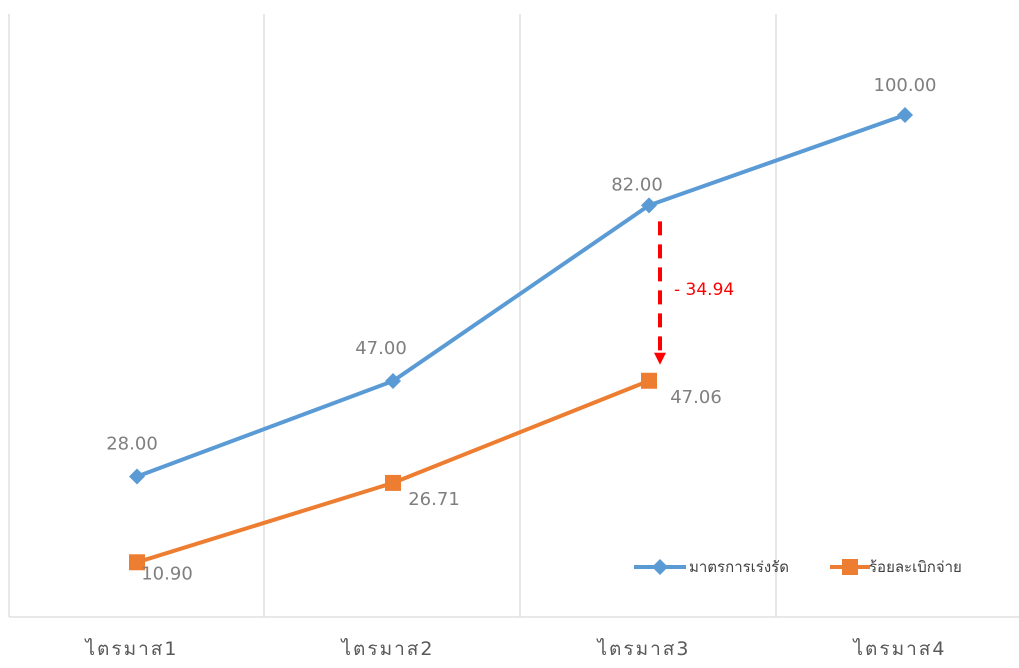 The width and height of the screenshot is (1019, 668). Describe the element at coordinates (739, 567) in the screenshot. I see `legend-label: มาตรการเร่งรัด` at that location.